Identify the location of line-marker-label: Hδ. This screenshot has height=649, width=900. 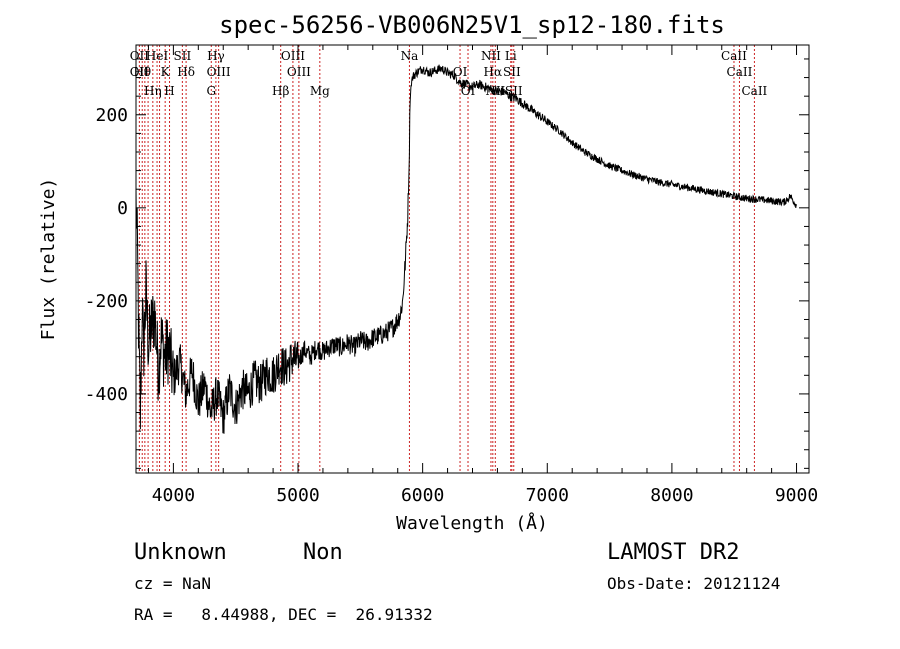
(186, 72).